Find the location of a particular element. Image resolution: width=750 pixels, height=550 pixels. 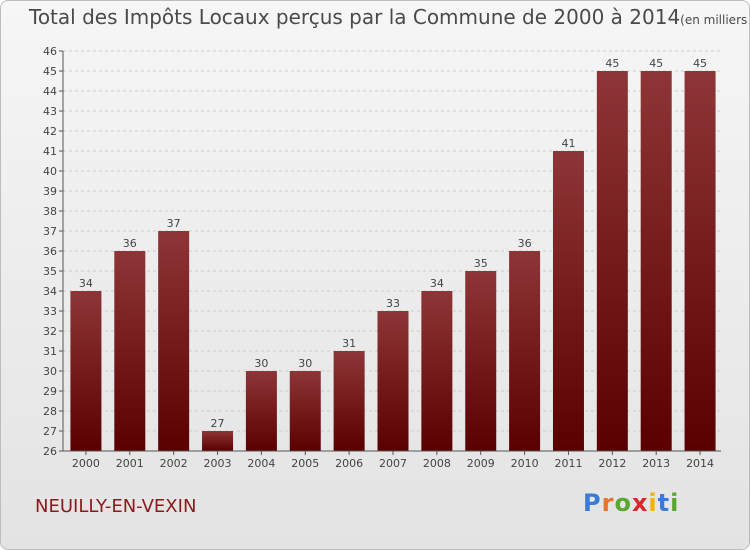

value-label-2013: 45 is located at coordinates (656, 63).